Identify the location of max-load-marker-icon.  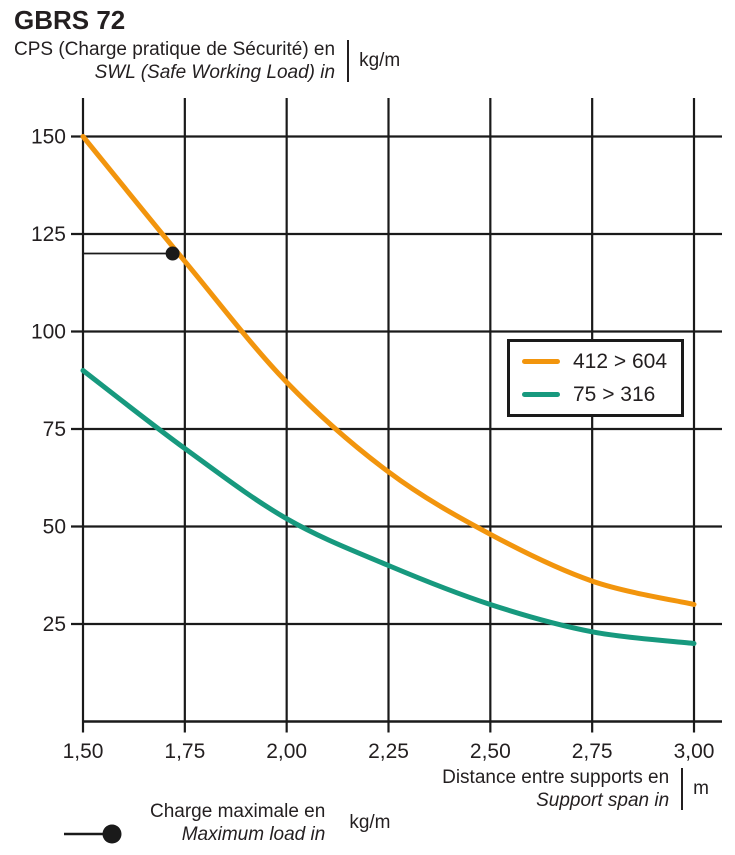
(93, 834).